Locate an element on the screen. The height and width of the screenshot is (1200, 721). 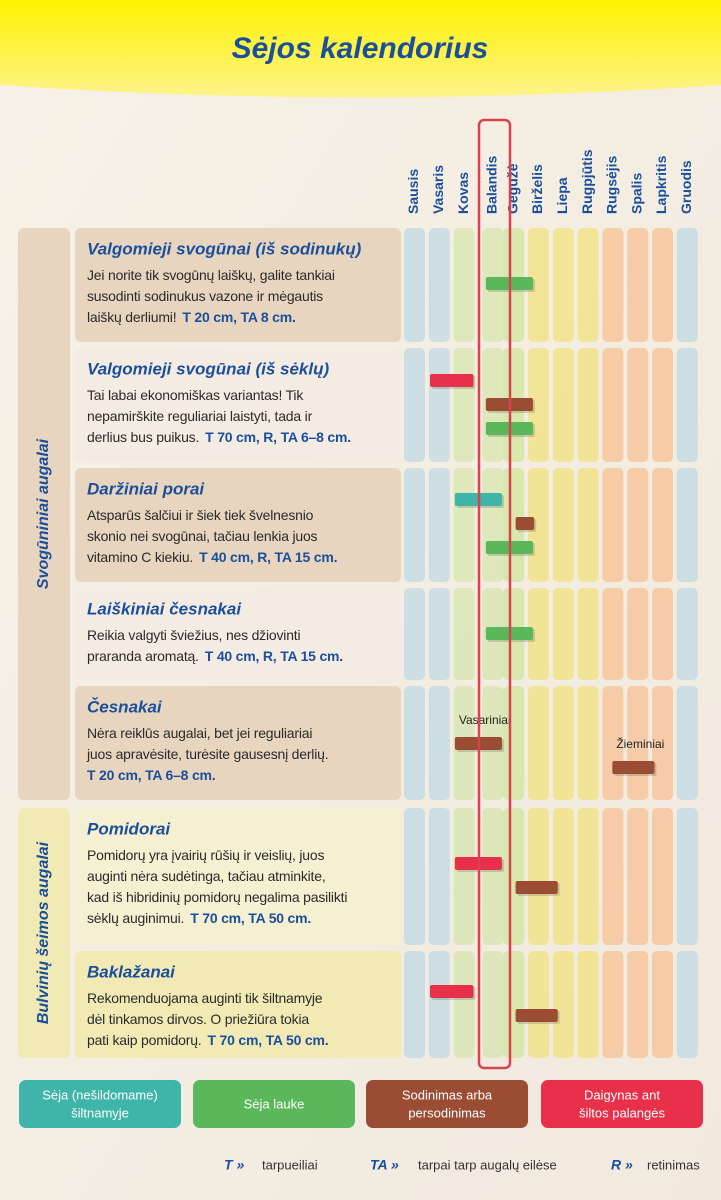
crop-text: Tai labai ekonomiškas variantas! Tik is located at coordinates (195, 395).